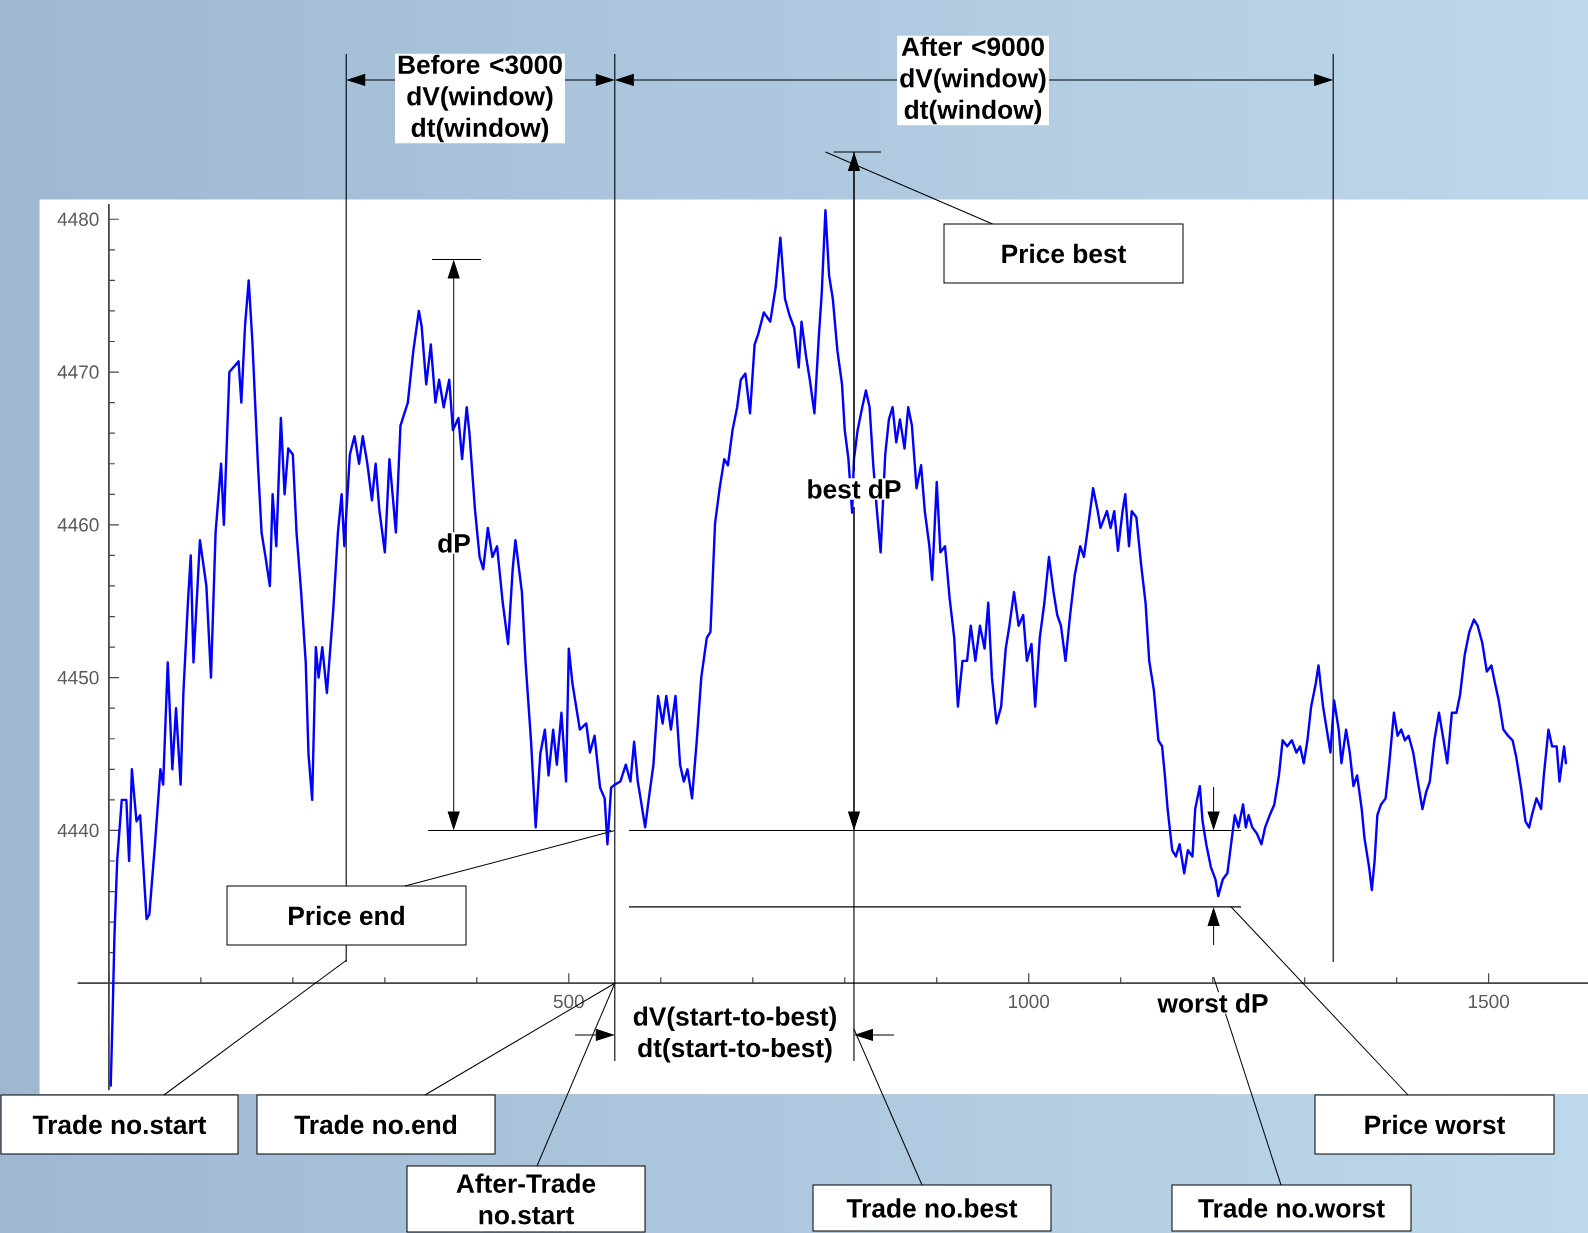  Describe the element at coordinates (480, 98) in the screenshot. I see `text: Before <3000 dV(window) dt(window)` at that location.